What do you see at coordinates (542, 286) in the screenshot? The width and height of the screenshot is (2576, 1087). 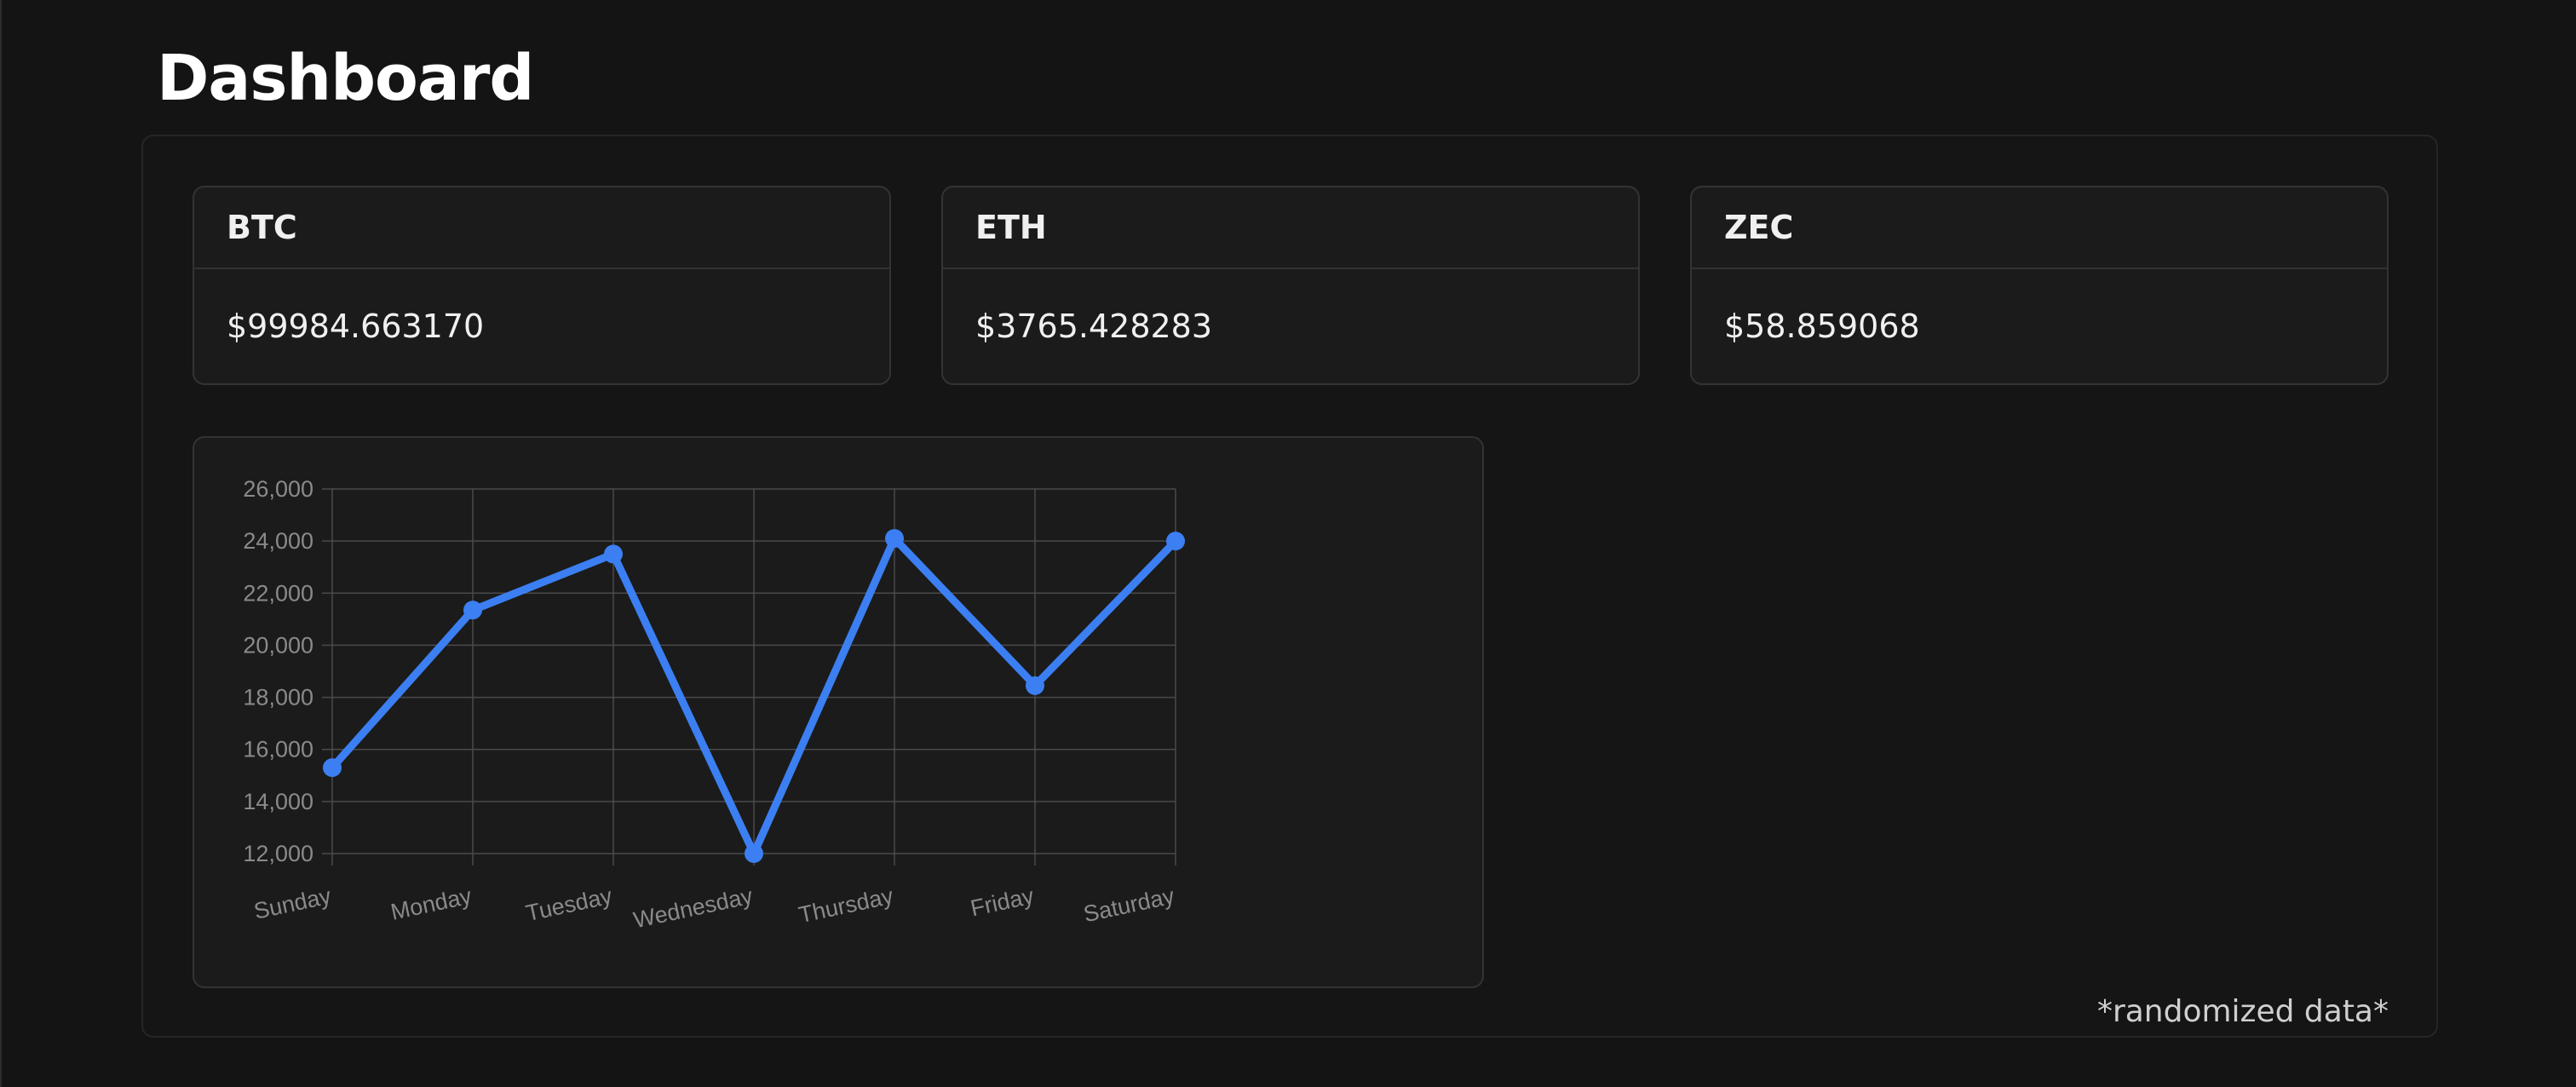 I see `price-card-btc: BTC $99984.663170` at bounding box center [542, 286].